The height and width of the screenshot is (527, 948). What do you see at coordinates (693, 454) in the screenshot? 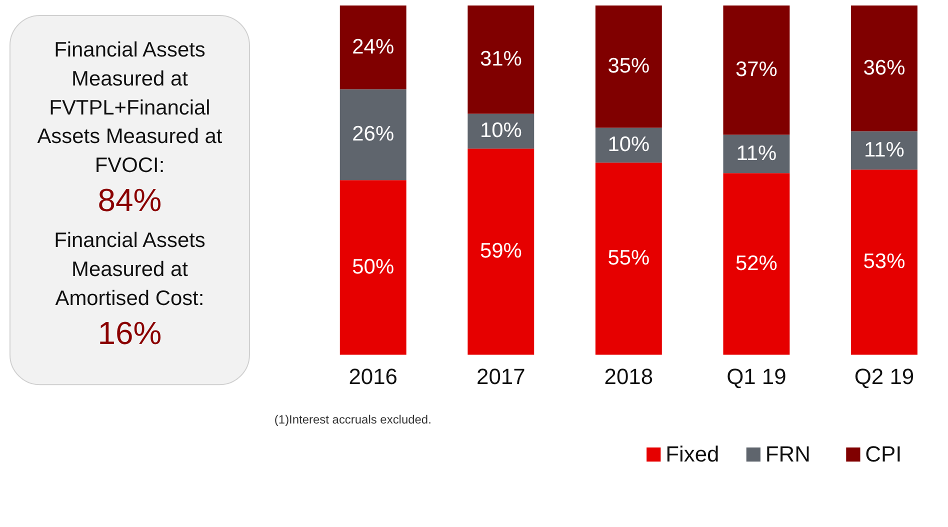
I see `legend-label: Fixed` at bounding box center [693, 454].